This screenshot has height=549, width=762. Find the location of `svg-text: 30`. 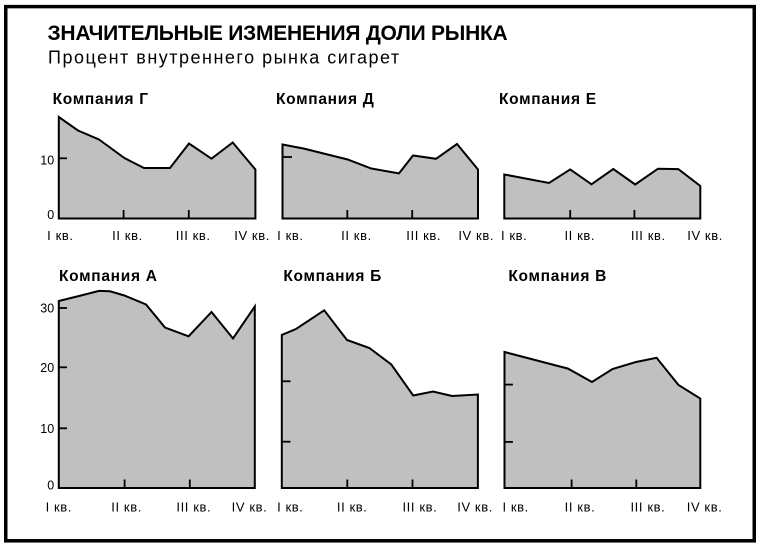

svg-text: 30 is located at coordinates (47, 309).